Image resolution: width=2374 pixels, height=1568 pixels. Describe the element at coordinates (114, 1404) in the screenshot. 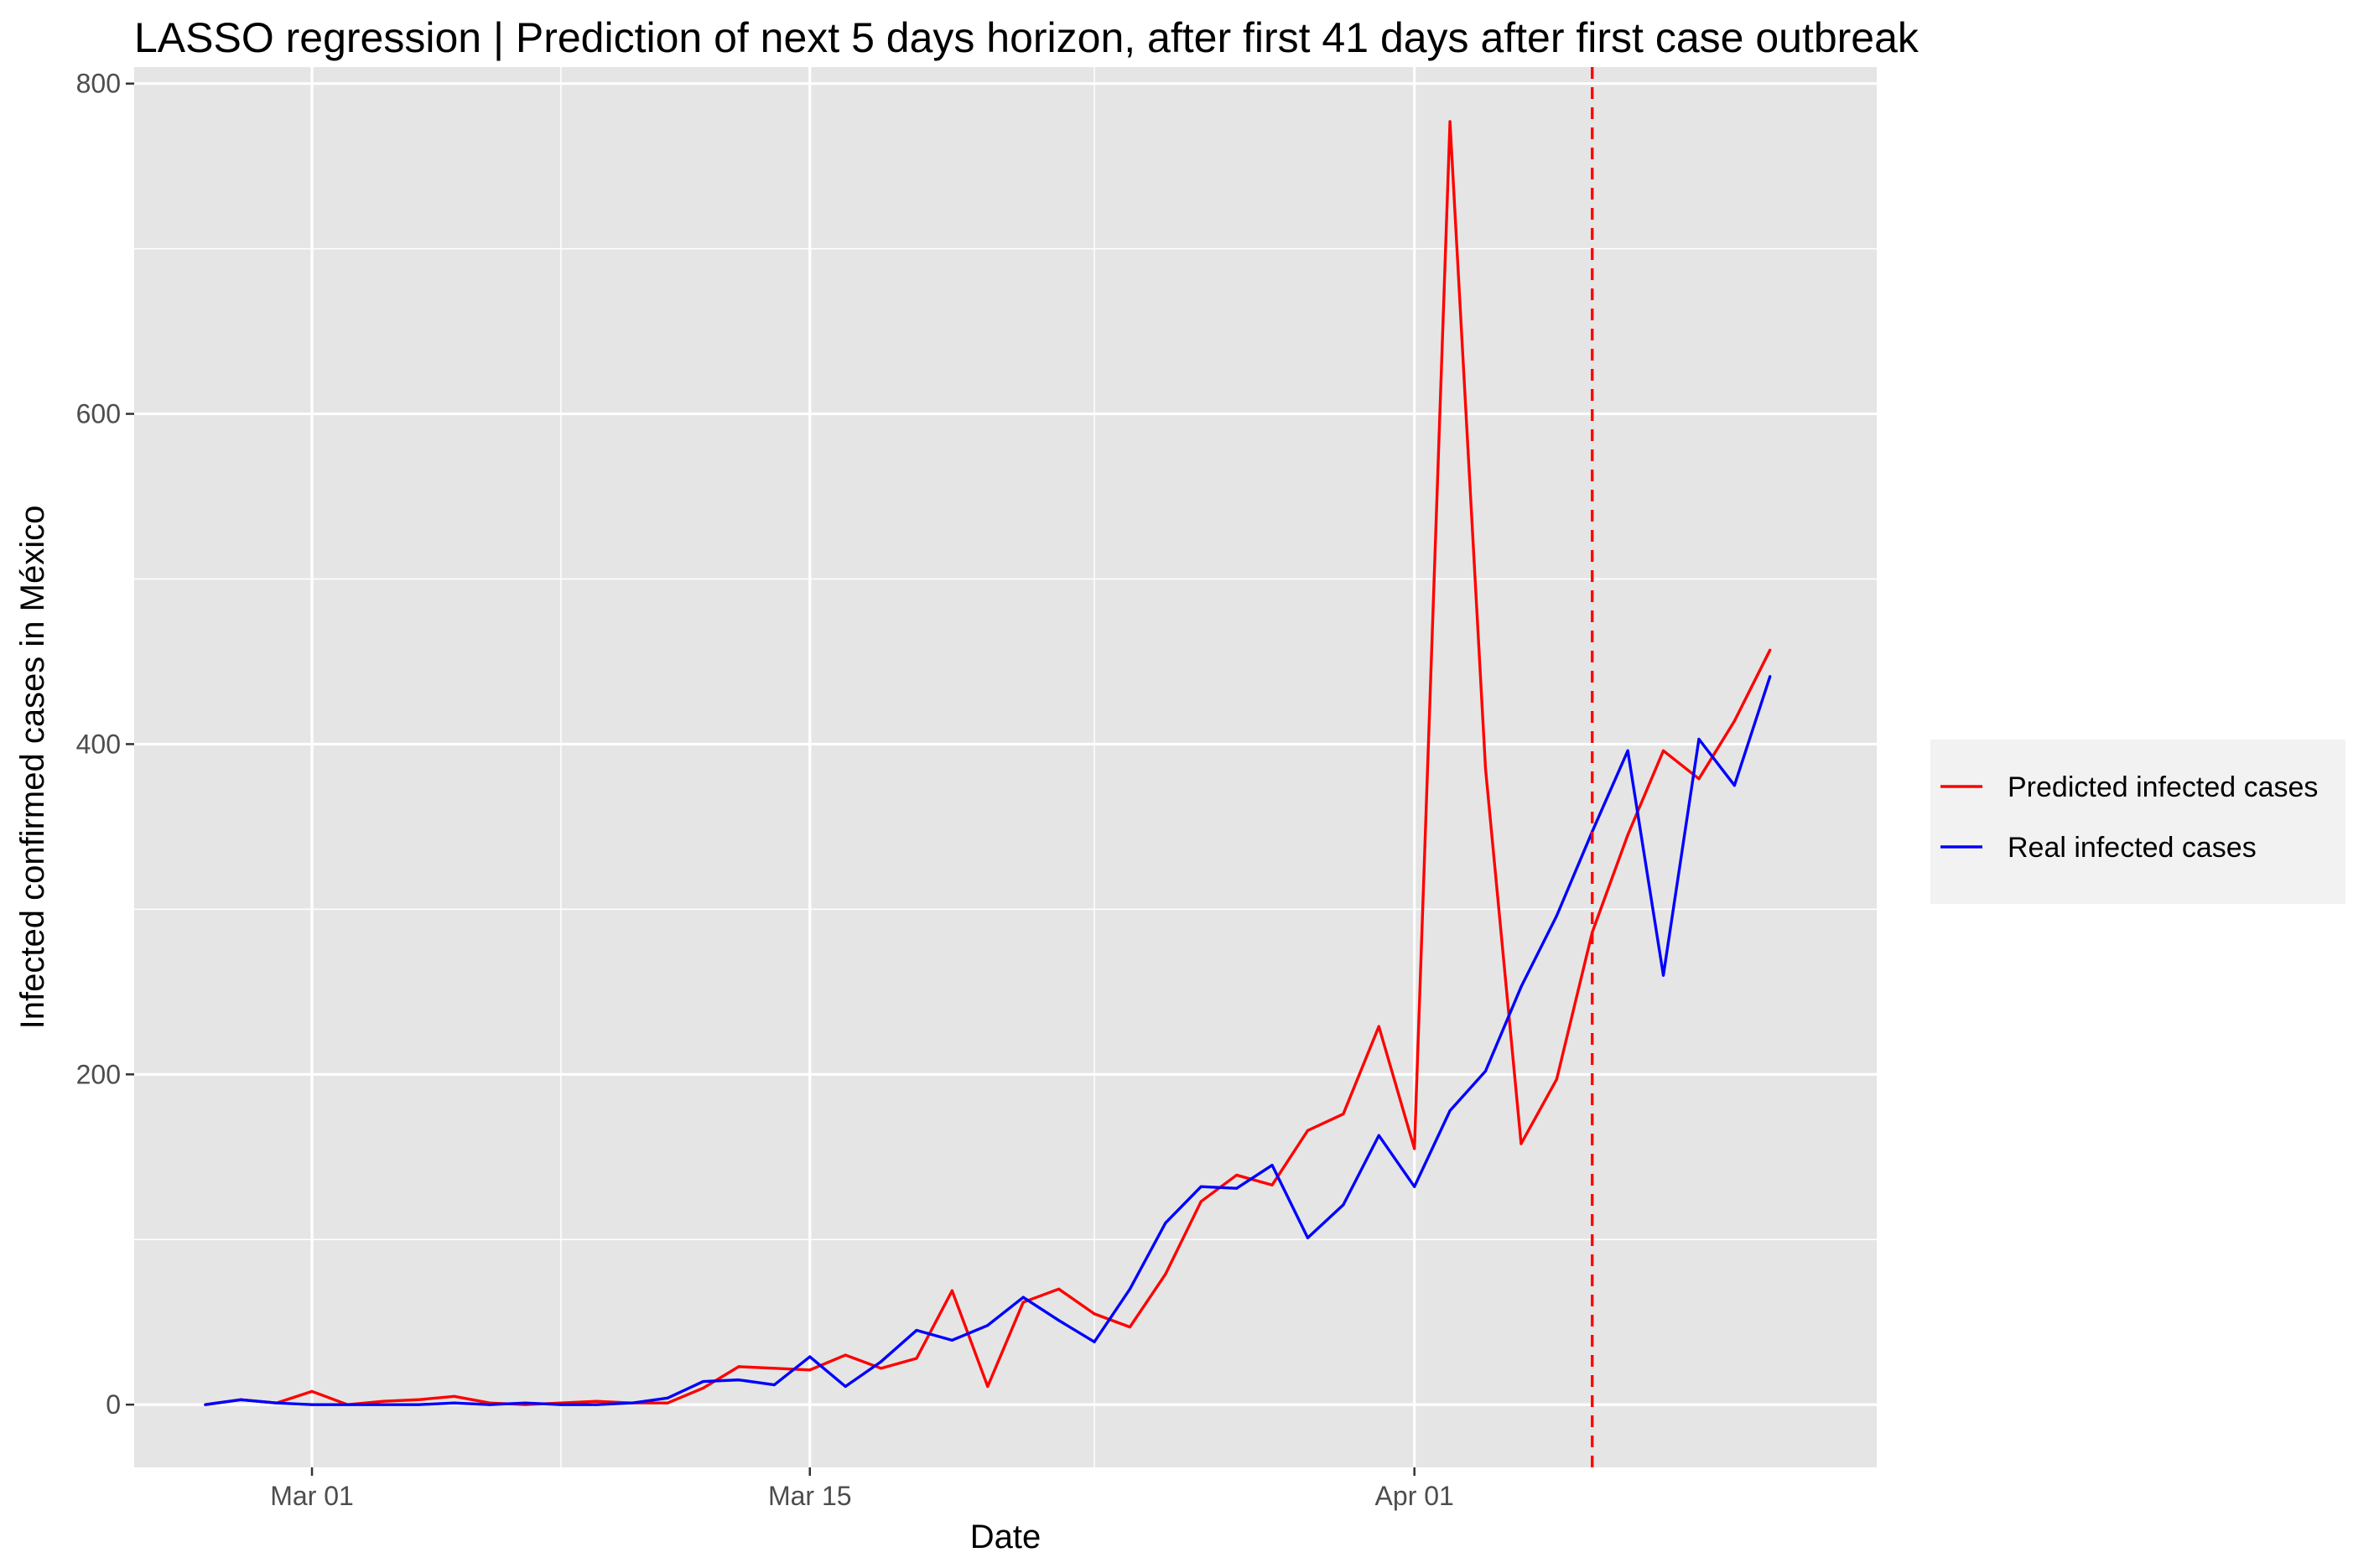

I see `y-tick-label: 0` at that location.